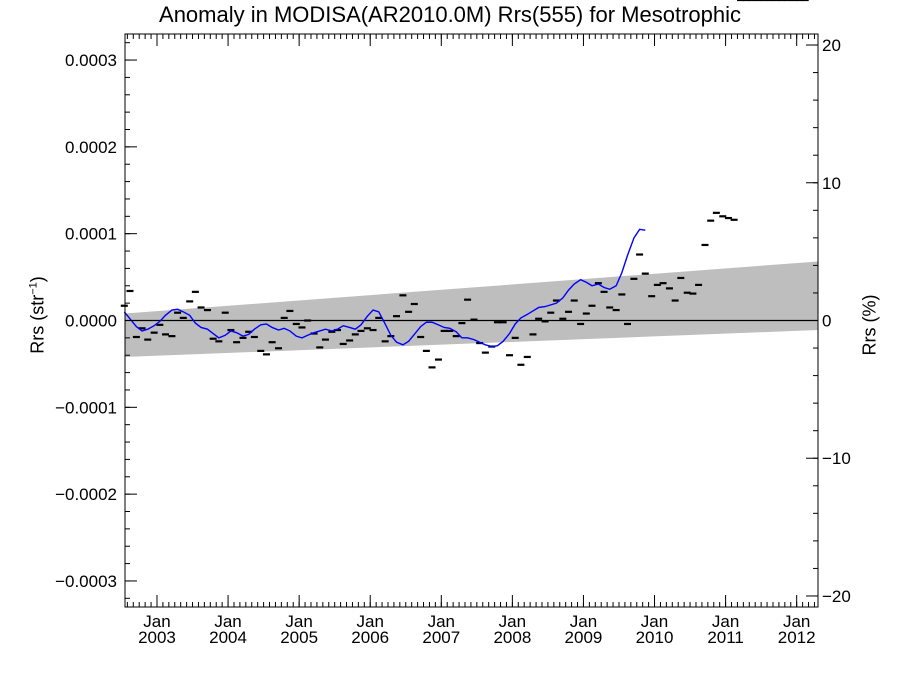  What do you see at coordinates (228, 637) in the screenshot?
I see `x-tick-year-label: 2004` at bounding box center [228, 637].